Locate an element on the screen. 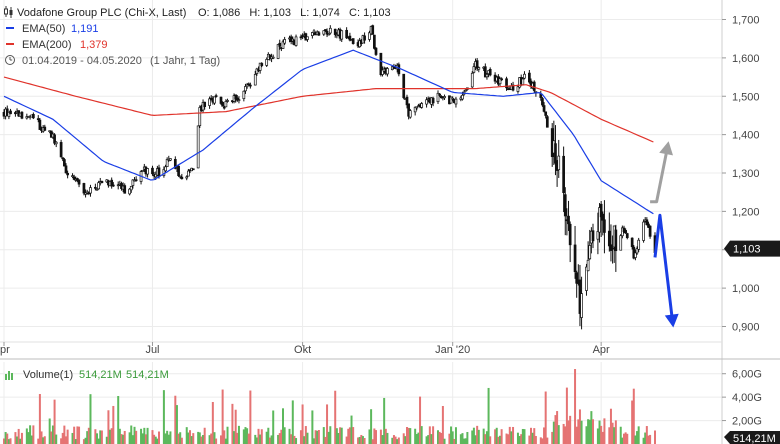  annotation-arrows is located at coordinates (664, 234).